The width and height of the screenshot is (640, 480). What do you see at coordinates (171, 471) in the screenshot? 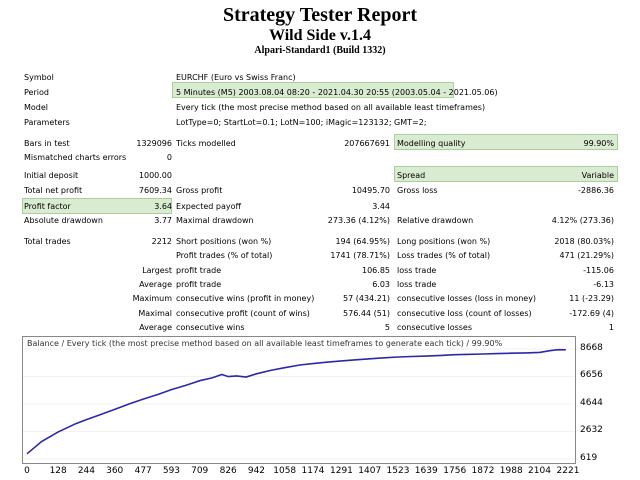
I see `x-tick-label: 593` at bounding box center [171, 471].